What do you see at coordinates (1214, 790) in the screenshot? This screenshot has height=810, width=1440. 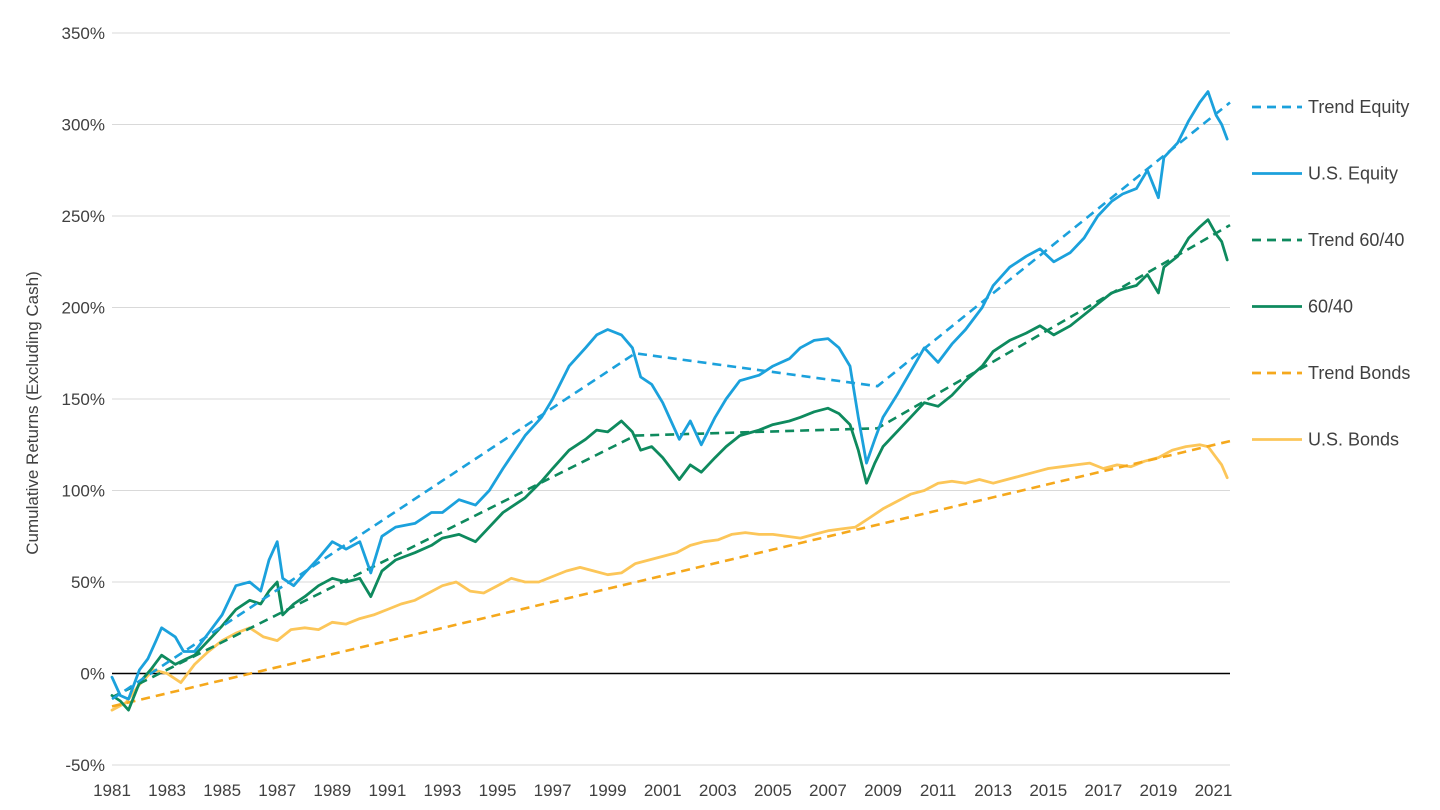 I see `x-tick-label: 2021` at bounding box center [1214, 790].